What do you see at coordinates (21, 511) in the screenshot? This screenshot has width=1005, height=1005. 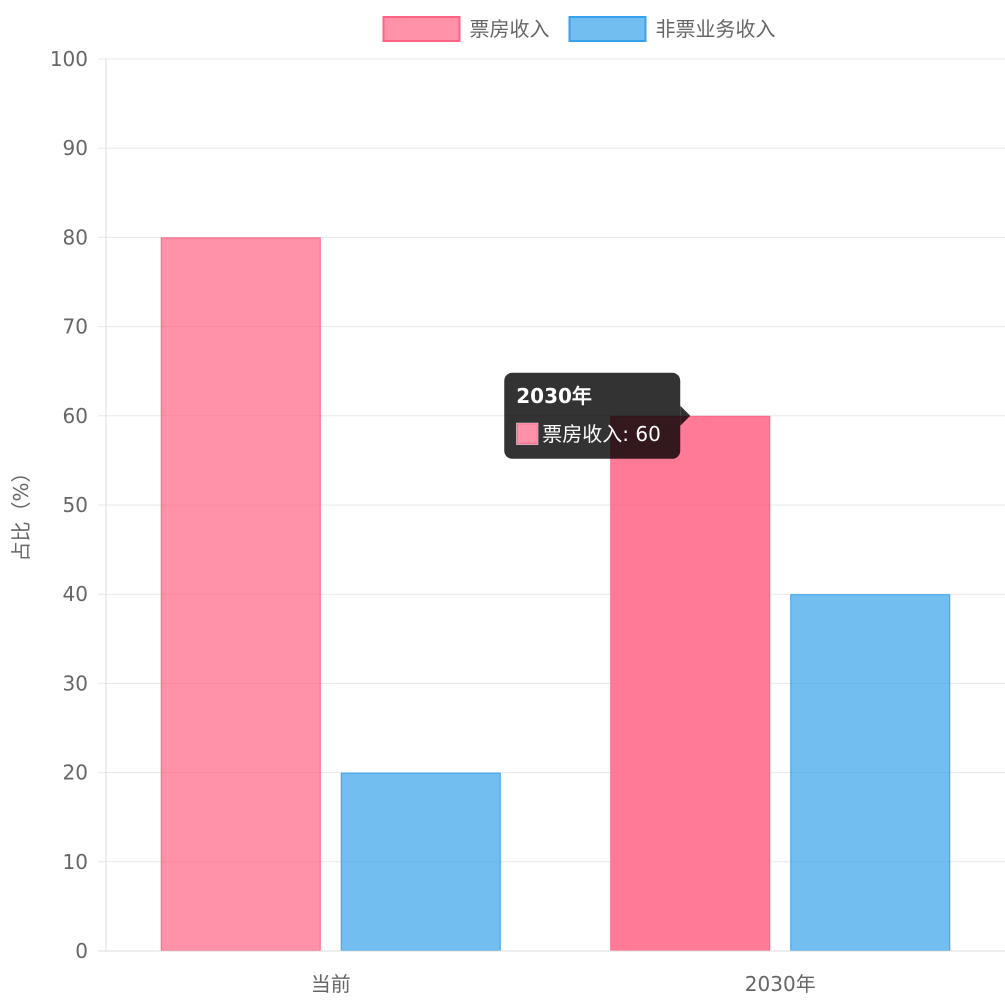 I see `y-axis-label: 占比（%）` at bounding box center [21, 511].